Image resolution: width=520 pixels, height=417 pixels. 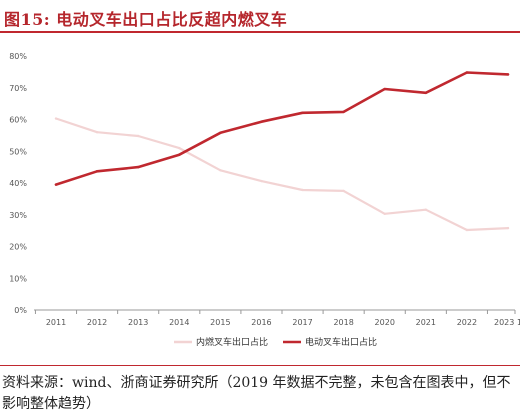 What do you see at coordinates (18, 56) in the screenshot?
I see `y-tick-label: 80%` at bounding box center [18, 56].